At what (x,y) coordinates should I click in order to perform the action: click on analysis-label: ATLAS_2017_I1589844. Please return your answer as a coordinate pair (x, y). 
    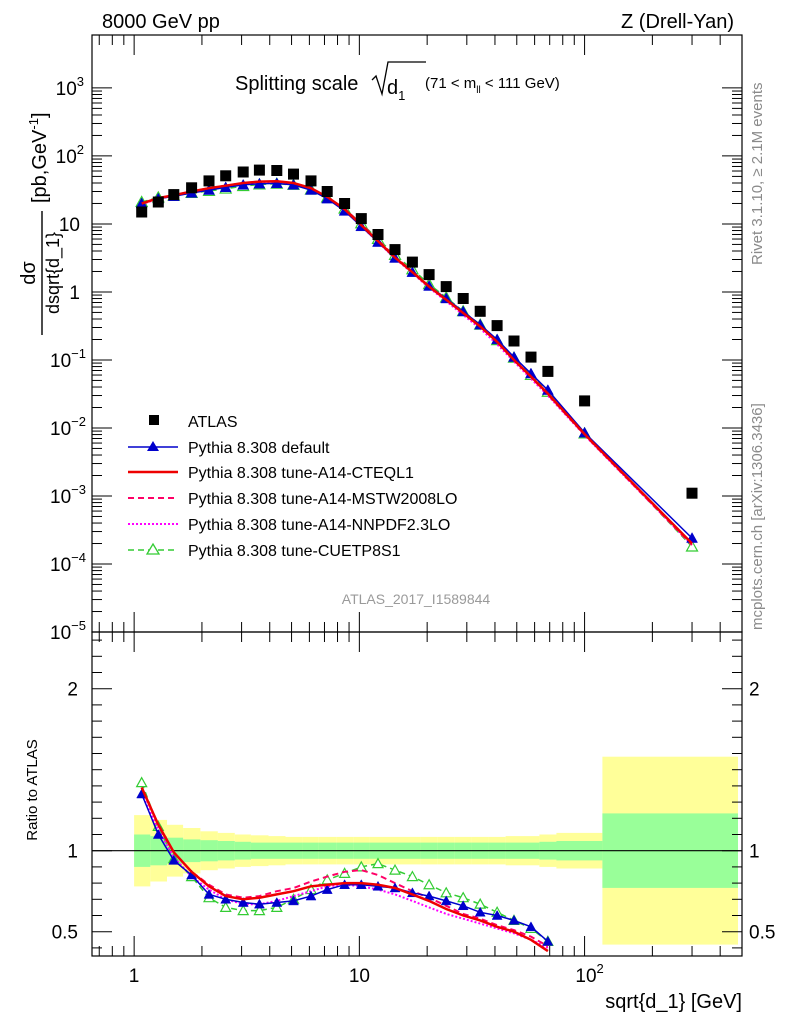
    Looking at the image, I should click on (416, 599).